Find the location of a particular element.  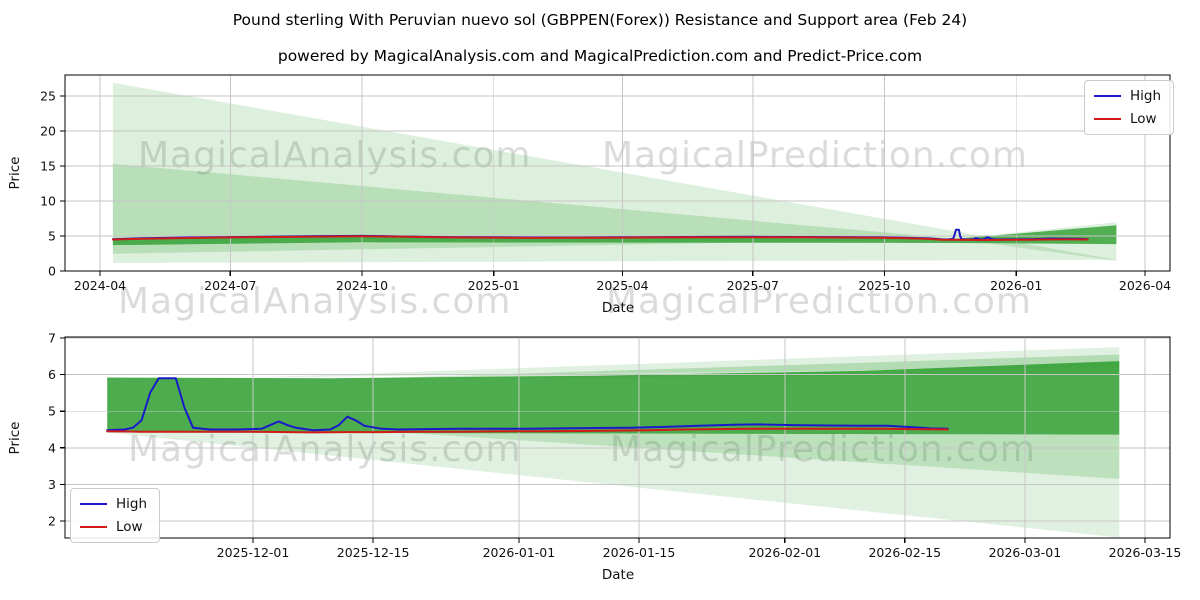

y-tick-label: 3 is located at coordinates (52, 484).